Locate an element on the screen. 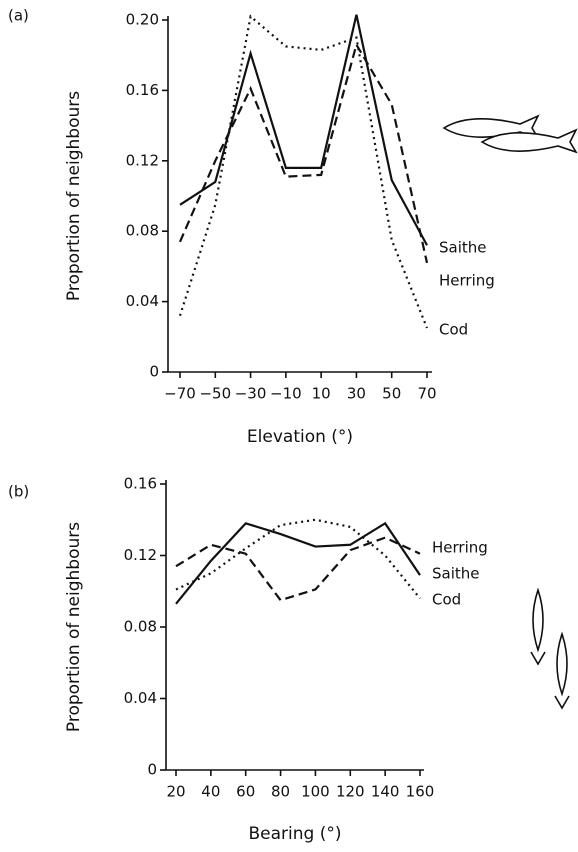 This screenshot has width=578, height=852. x-tick-label: 80 is located at coordinates (280, 792).